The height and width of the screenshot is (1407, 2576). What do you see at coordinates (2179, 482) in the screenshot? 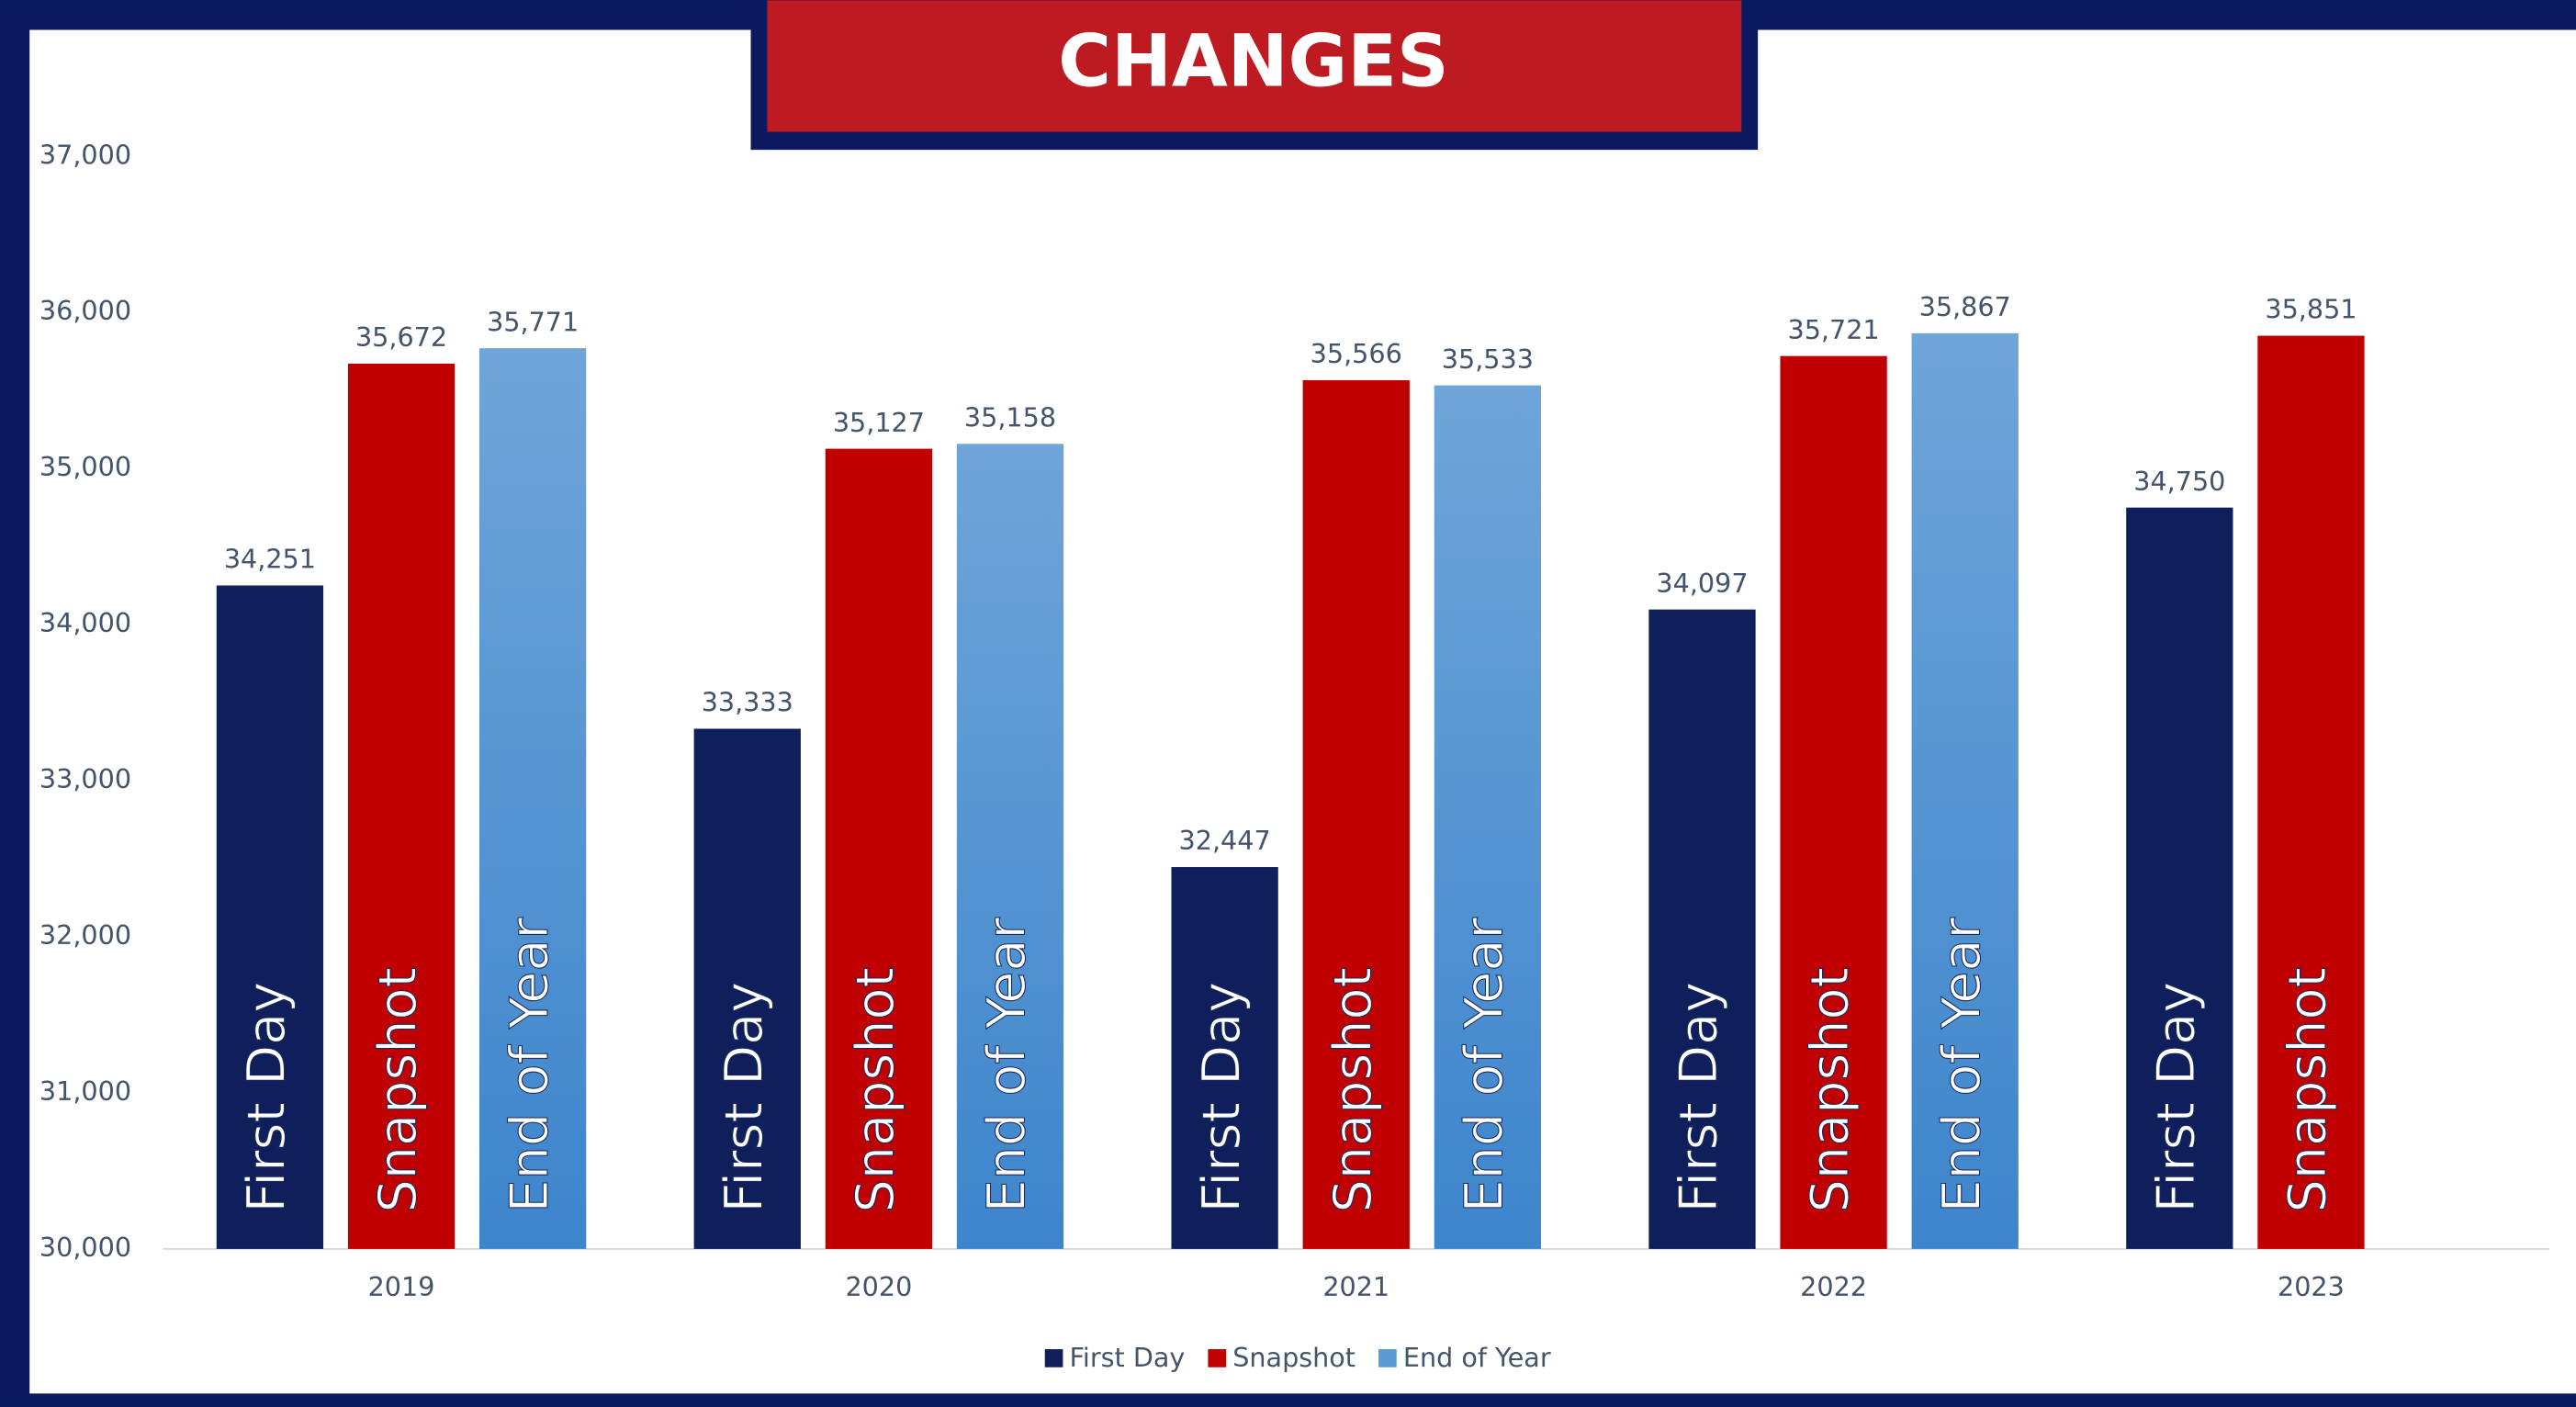
I see `value-label: 34,750` at bounding box center [2179, 482].